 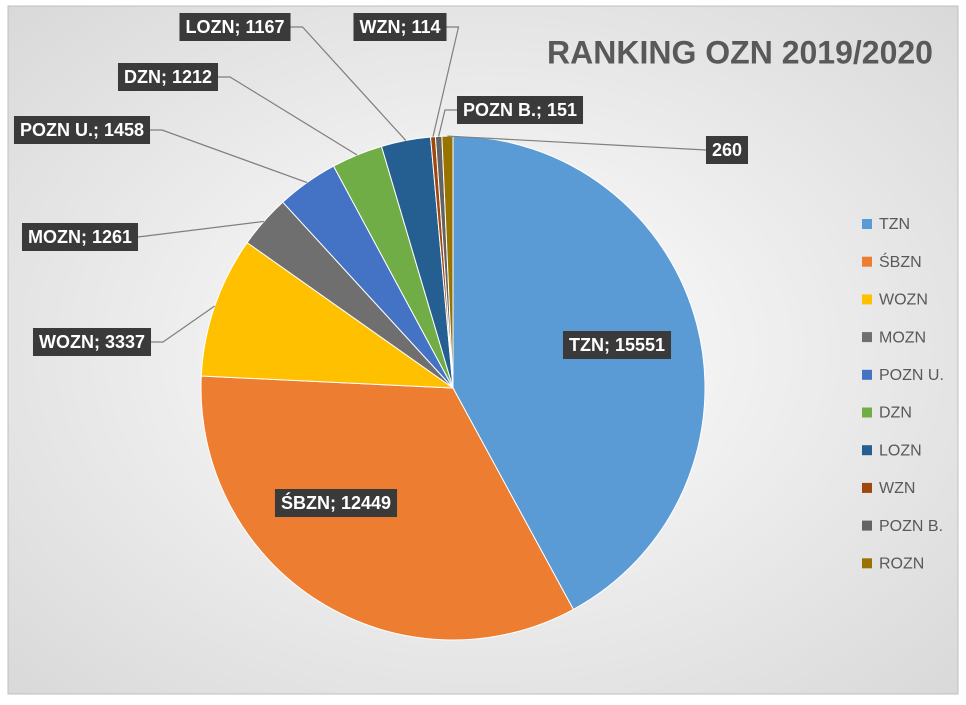 I want to click on data-label-text: WZN; 114, so click(x=399, y=27).